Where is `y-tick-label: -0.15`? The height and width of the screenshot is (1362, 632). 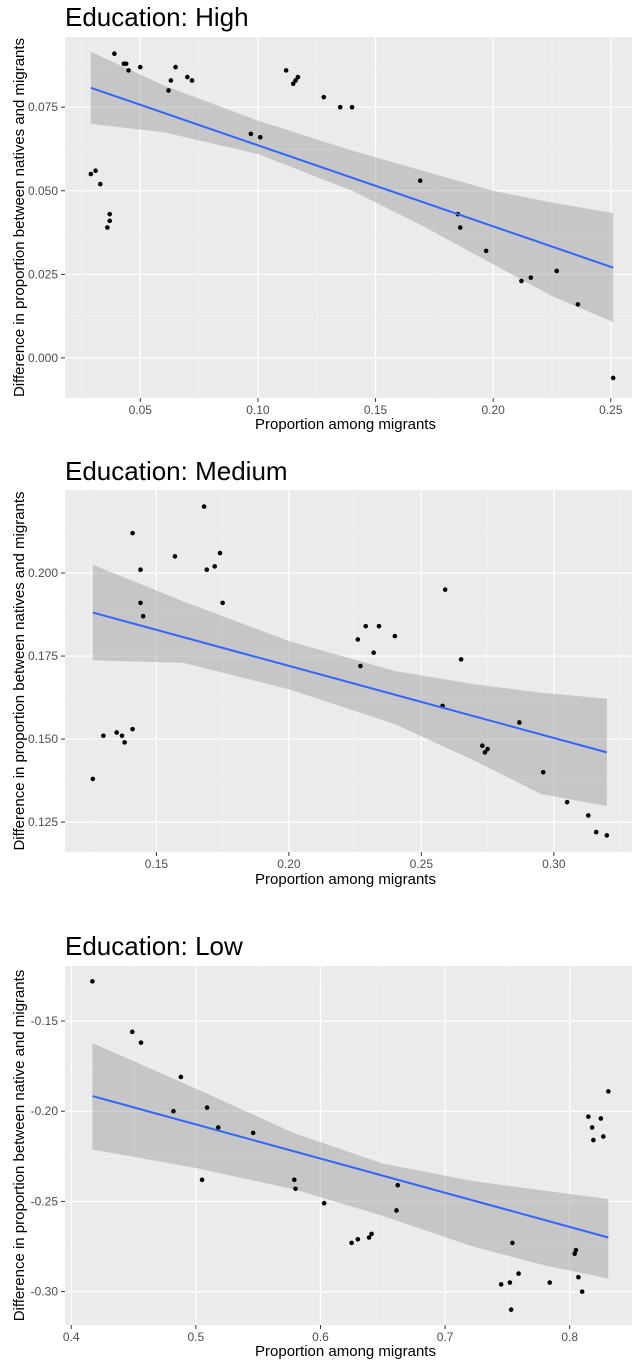
y-tick-label: -0.15 is located at coordinates (45, 1021).